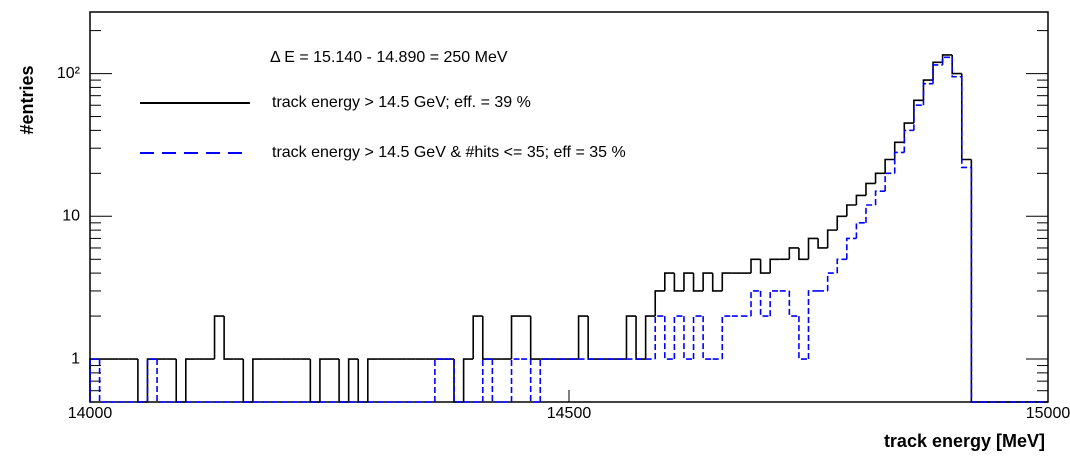 This screenshot has width=1070, height=460. Describe the element at coordinates (389, 57) in the screenshot. I see `annotation: Δ E = 15.140 - 14.890 = 250 MeV` at that location.